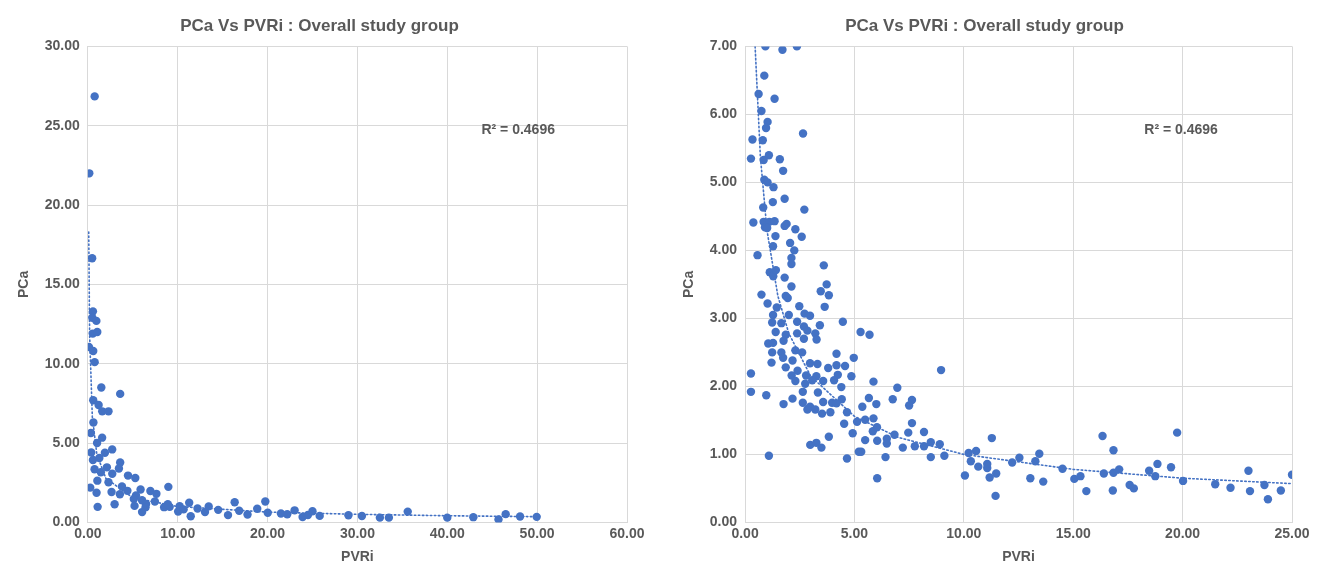 Image resolution: width=1340 pixels, height=578 pixels. What do you see at coordinates (62, 45) in the screenshot?
I see `y-tick-label: 30.00` at bounding box center [62, 45].